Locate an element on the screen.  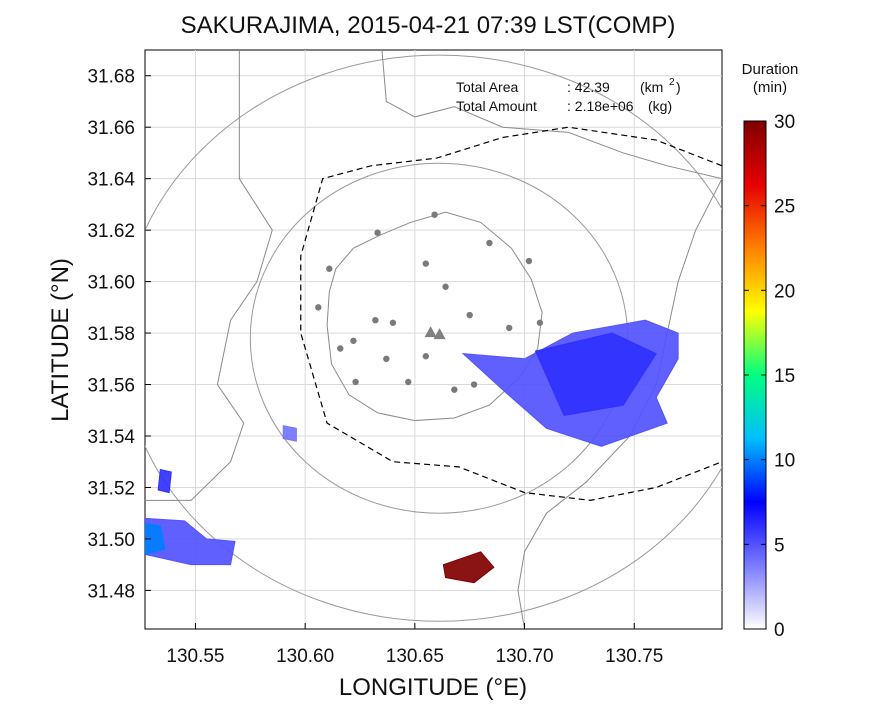
north-coast is located at coordinates (551, 115).